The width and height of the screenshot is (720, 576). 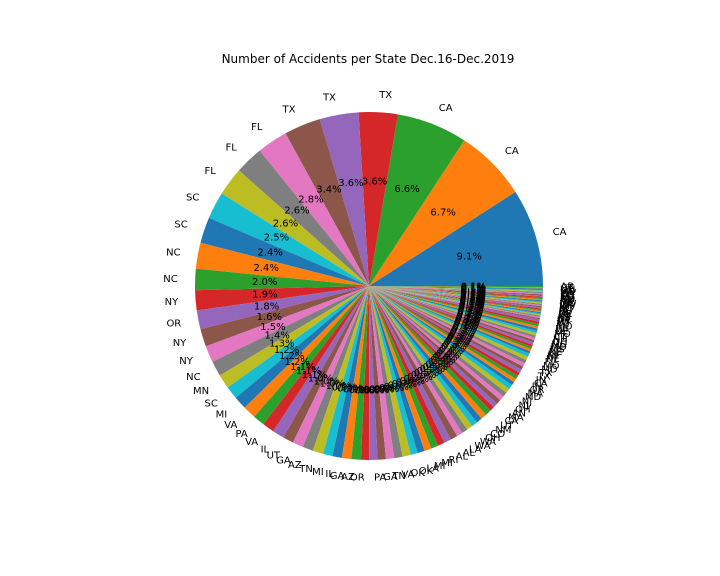 I want to click on slice-label: AR, so click(x=567, y=287).